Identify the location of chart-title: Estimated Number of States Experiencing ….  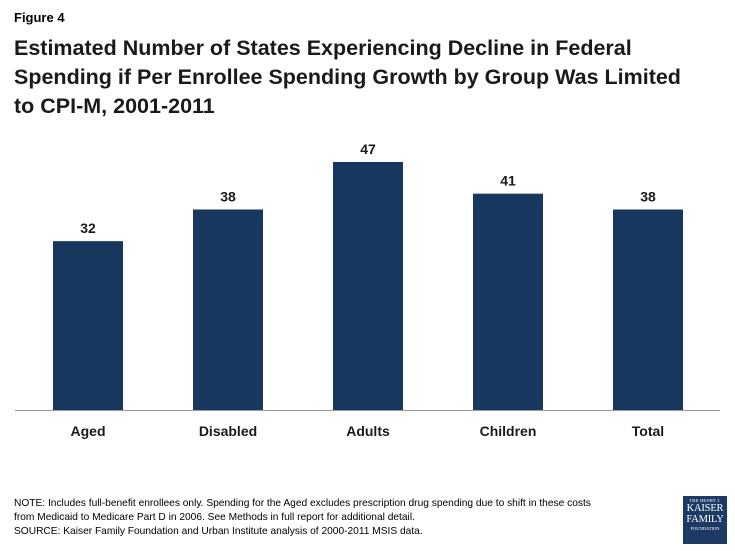
(347, 77).